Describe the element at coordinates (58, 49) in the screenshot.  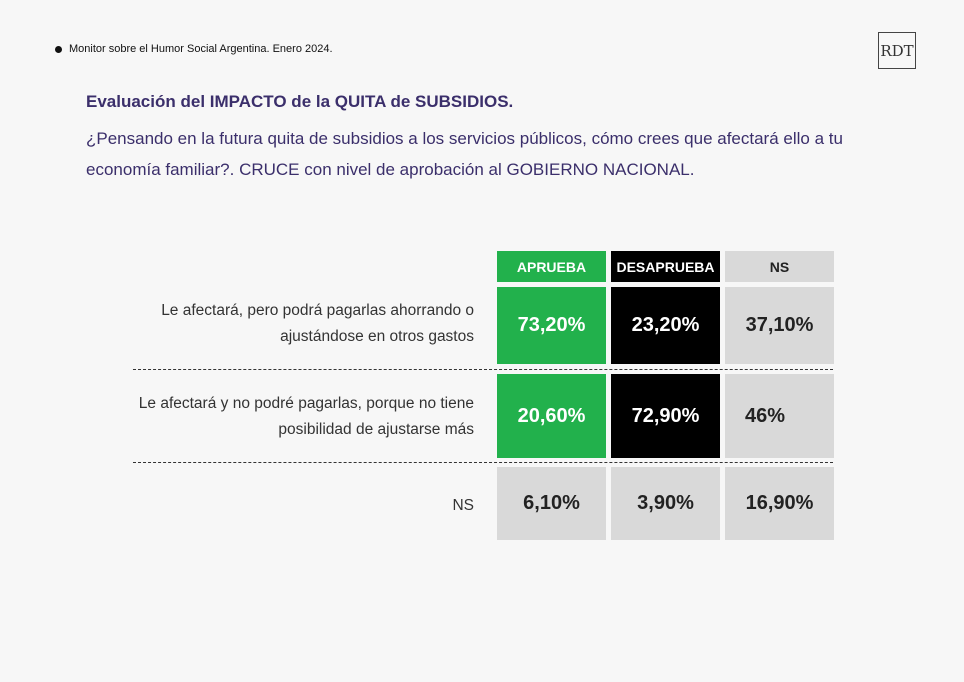
I see `bullet-icon` at that location.